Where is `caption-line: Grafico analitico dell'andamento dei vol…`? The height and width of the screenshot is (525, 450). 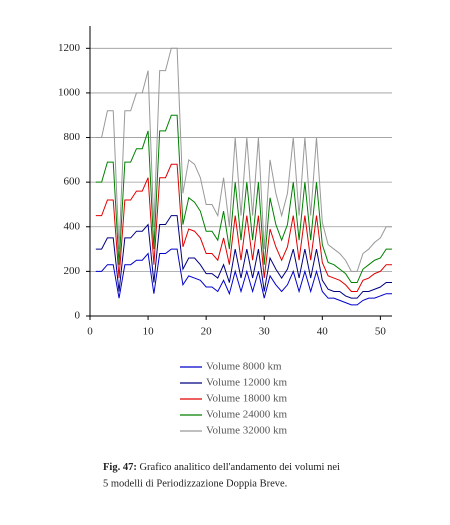 caption-line: Grafico analitico dell'andamento dei vol… is located at coordinates (239, 467).